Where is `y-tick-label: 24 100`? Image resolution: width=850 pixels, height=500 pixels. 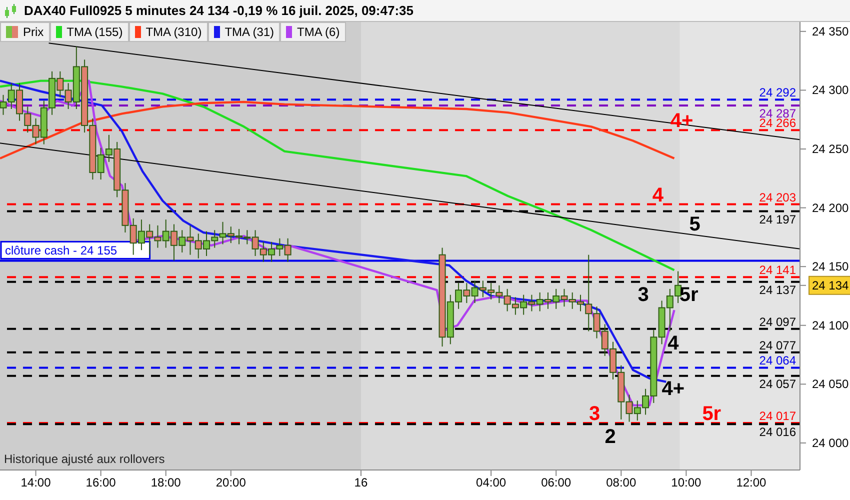
y-tick-label: 24 100 is located at coordinates (831, 325).